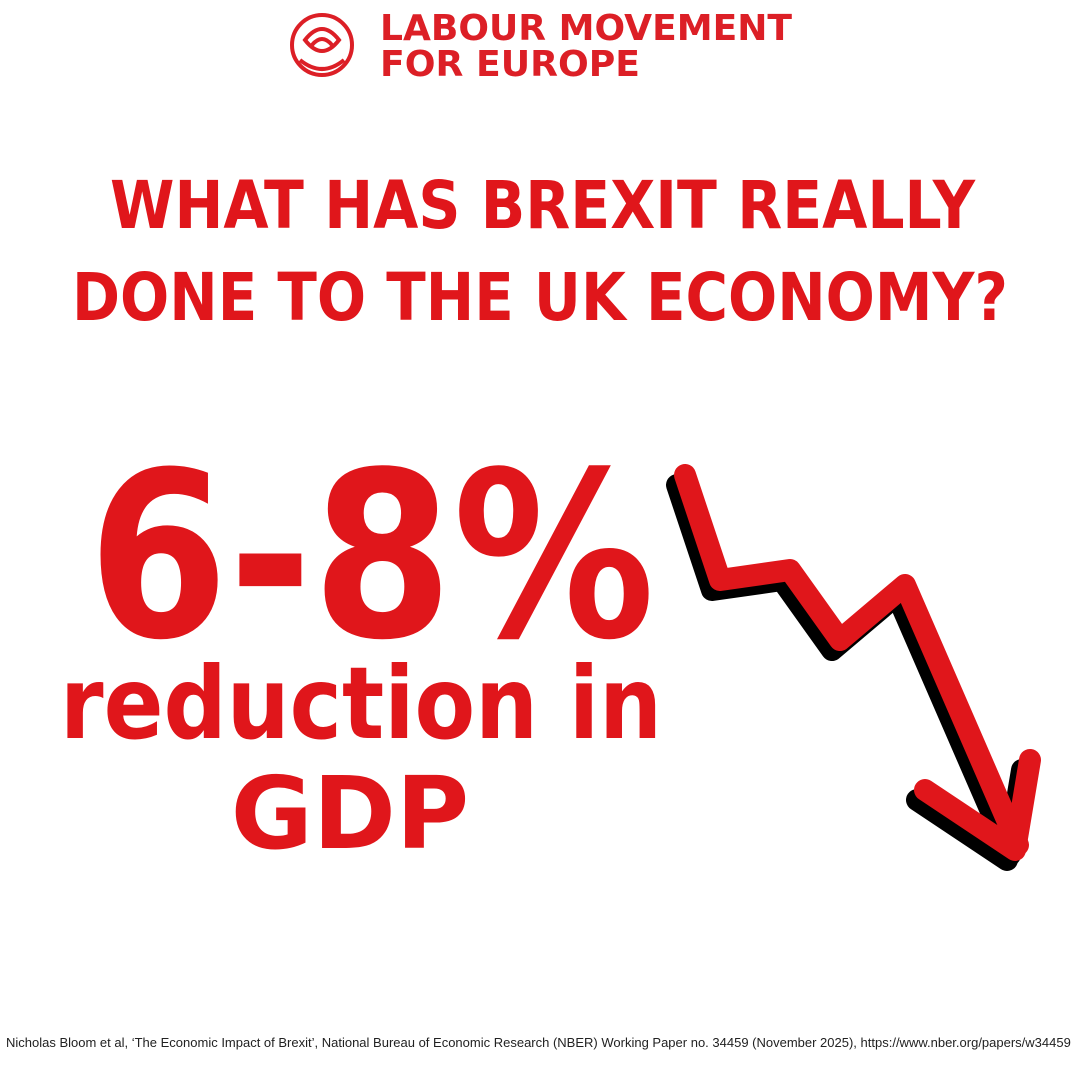 Image resolution: width=1080 pixels, height=1080 pixels. Describe the element at coordinates (857, 662) in the screenshot. I see `arrow` at that location.